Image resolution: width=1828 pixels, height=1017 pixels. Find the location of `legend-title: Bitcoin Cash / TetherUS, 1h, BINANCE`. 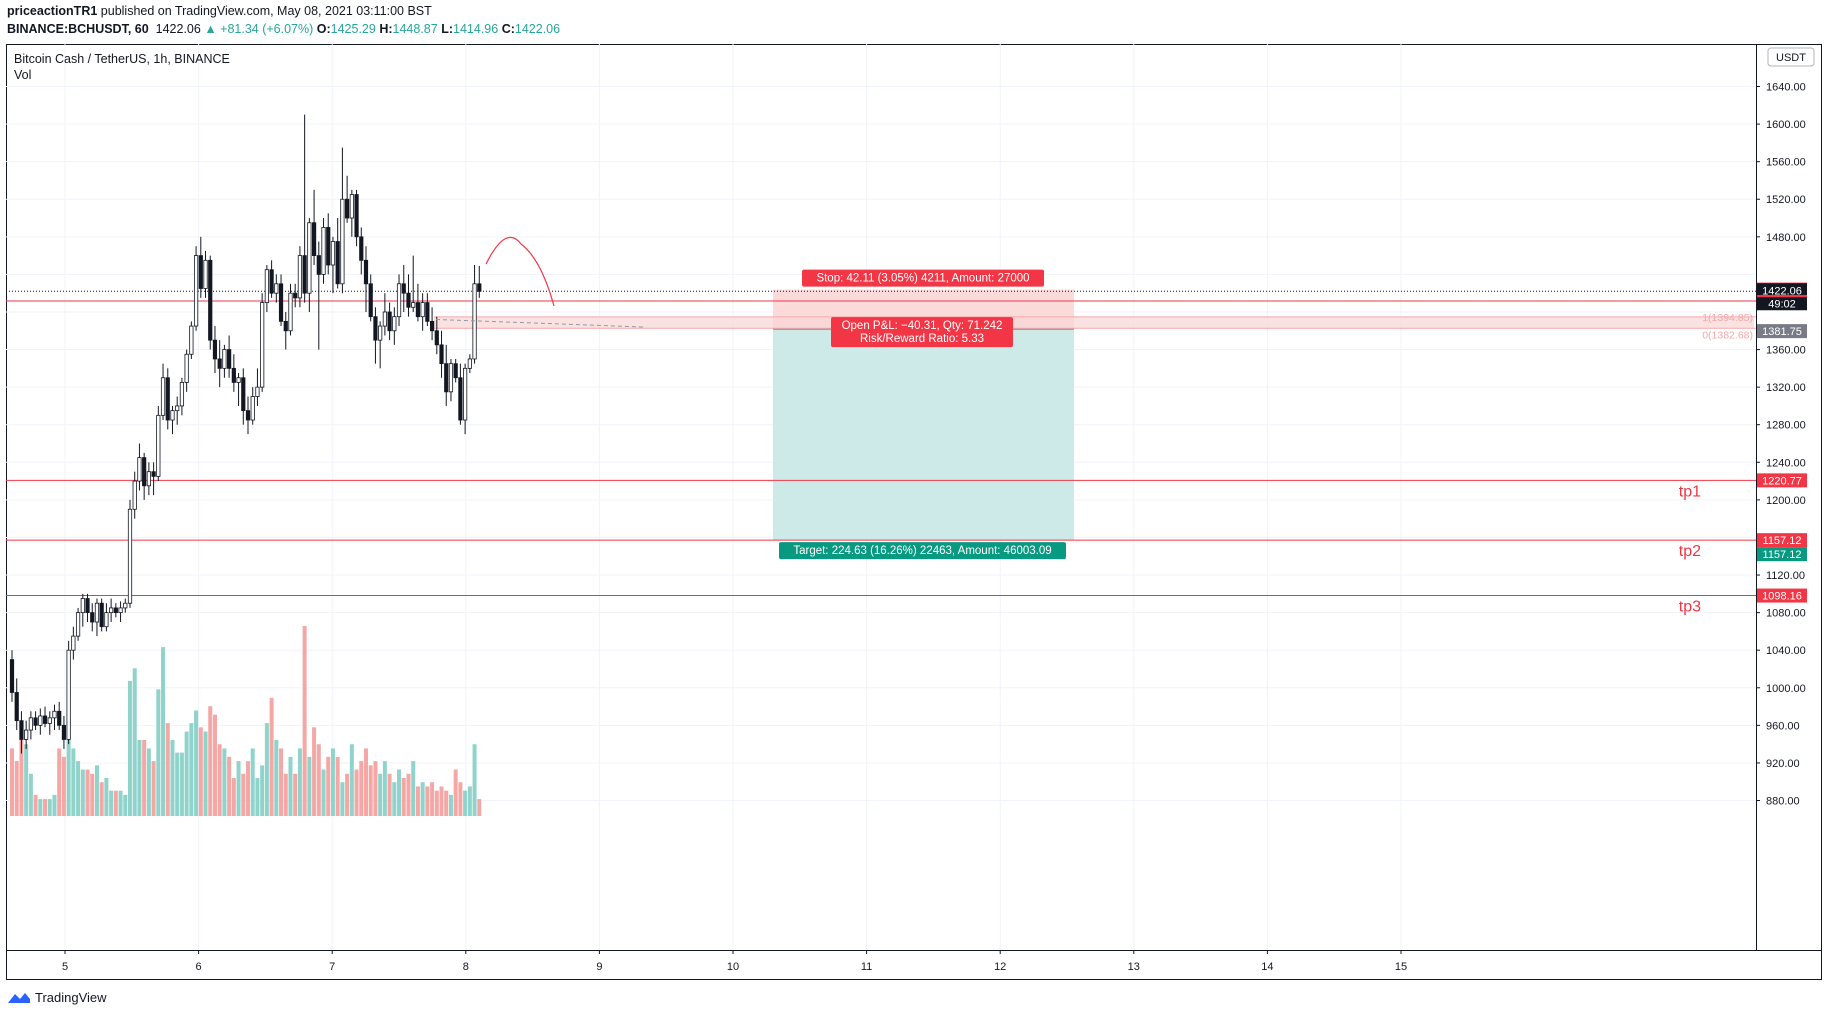

legend-title: Bitcoin Cash / TetherUS, 1h, BINANCE is located at coordinates (122, 59).